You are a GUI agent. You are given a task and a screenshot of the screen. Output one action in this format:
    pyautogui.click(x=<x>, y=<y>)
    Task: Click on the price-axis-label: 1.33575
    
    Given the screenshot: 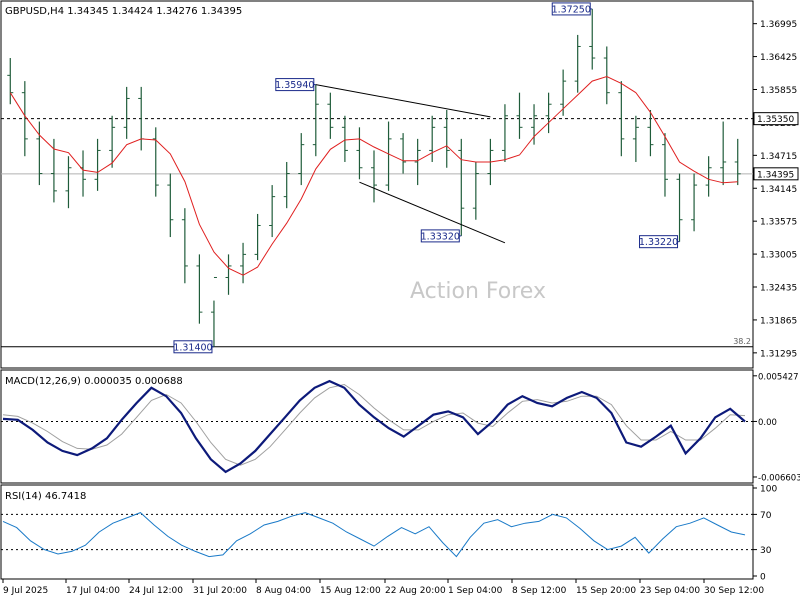 What is the action you would take?
    pyautogui.click(x=778, y=223)
    